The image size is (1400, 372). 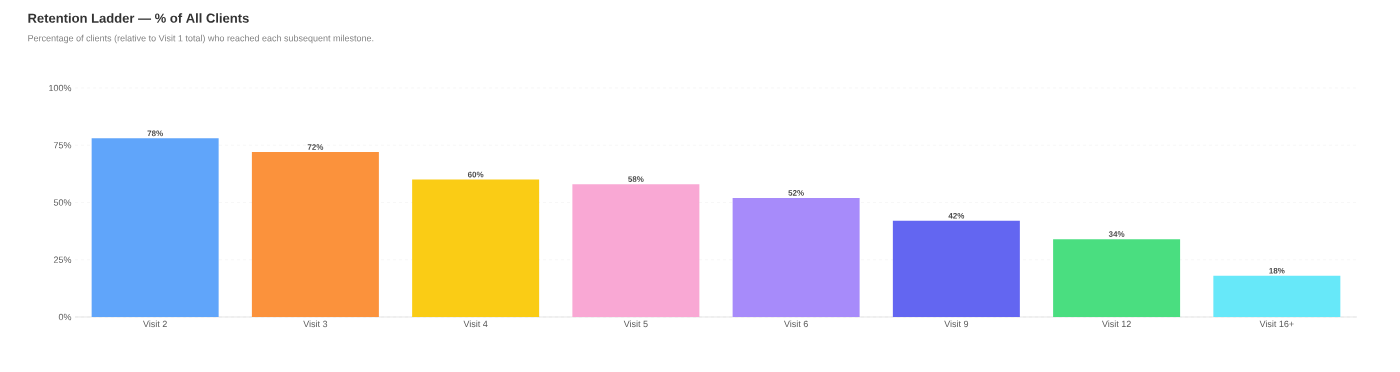 What do you see at coordinates (796, 324) in the screenshot?
I see `x-tick-label: Visit 6` at bounding box center [796, 324].